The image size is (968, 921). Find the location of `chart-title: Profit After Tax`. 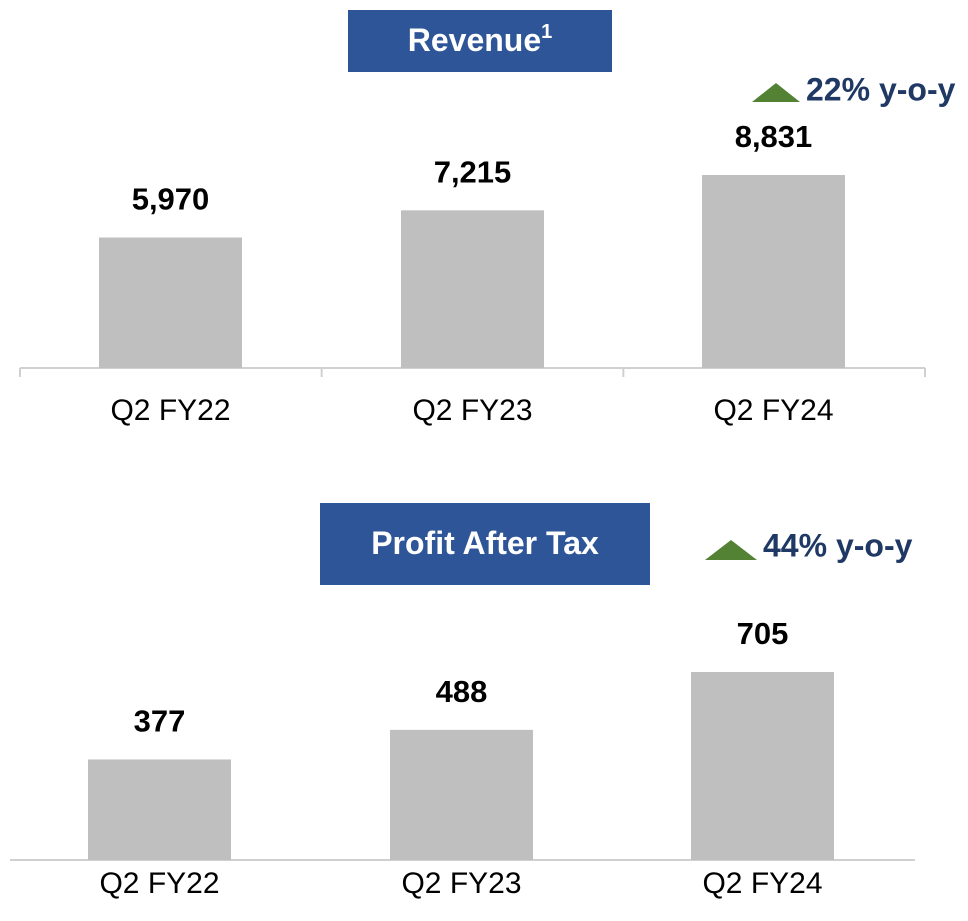

chart-title: Profit After Tax is located at coordinates (485, 543).